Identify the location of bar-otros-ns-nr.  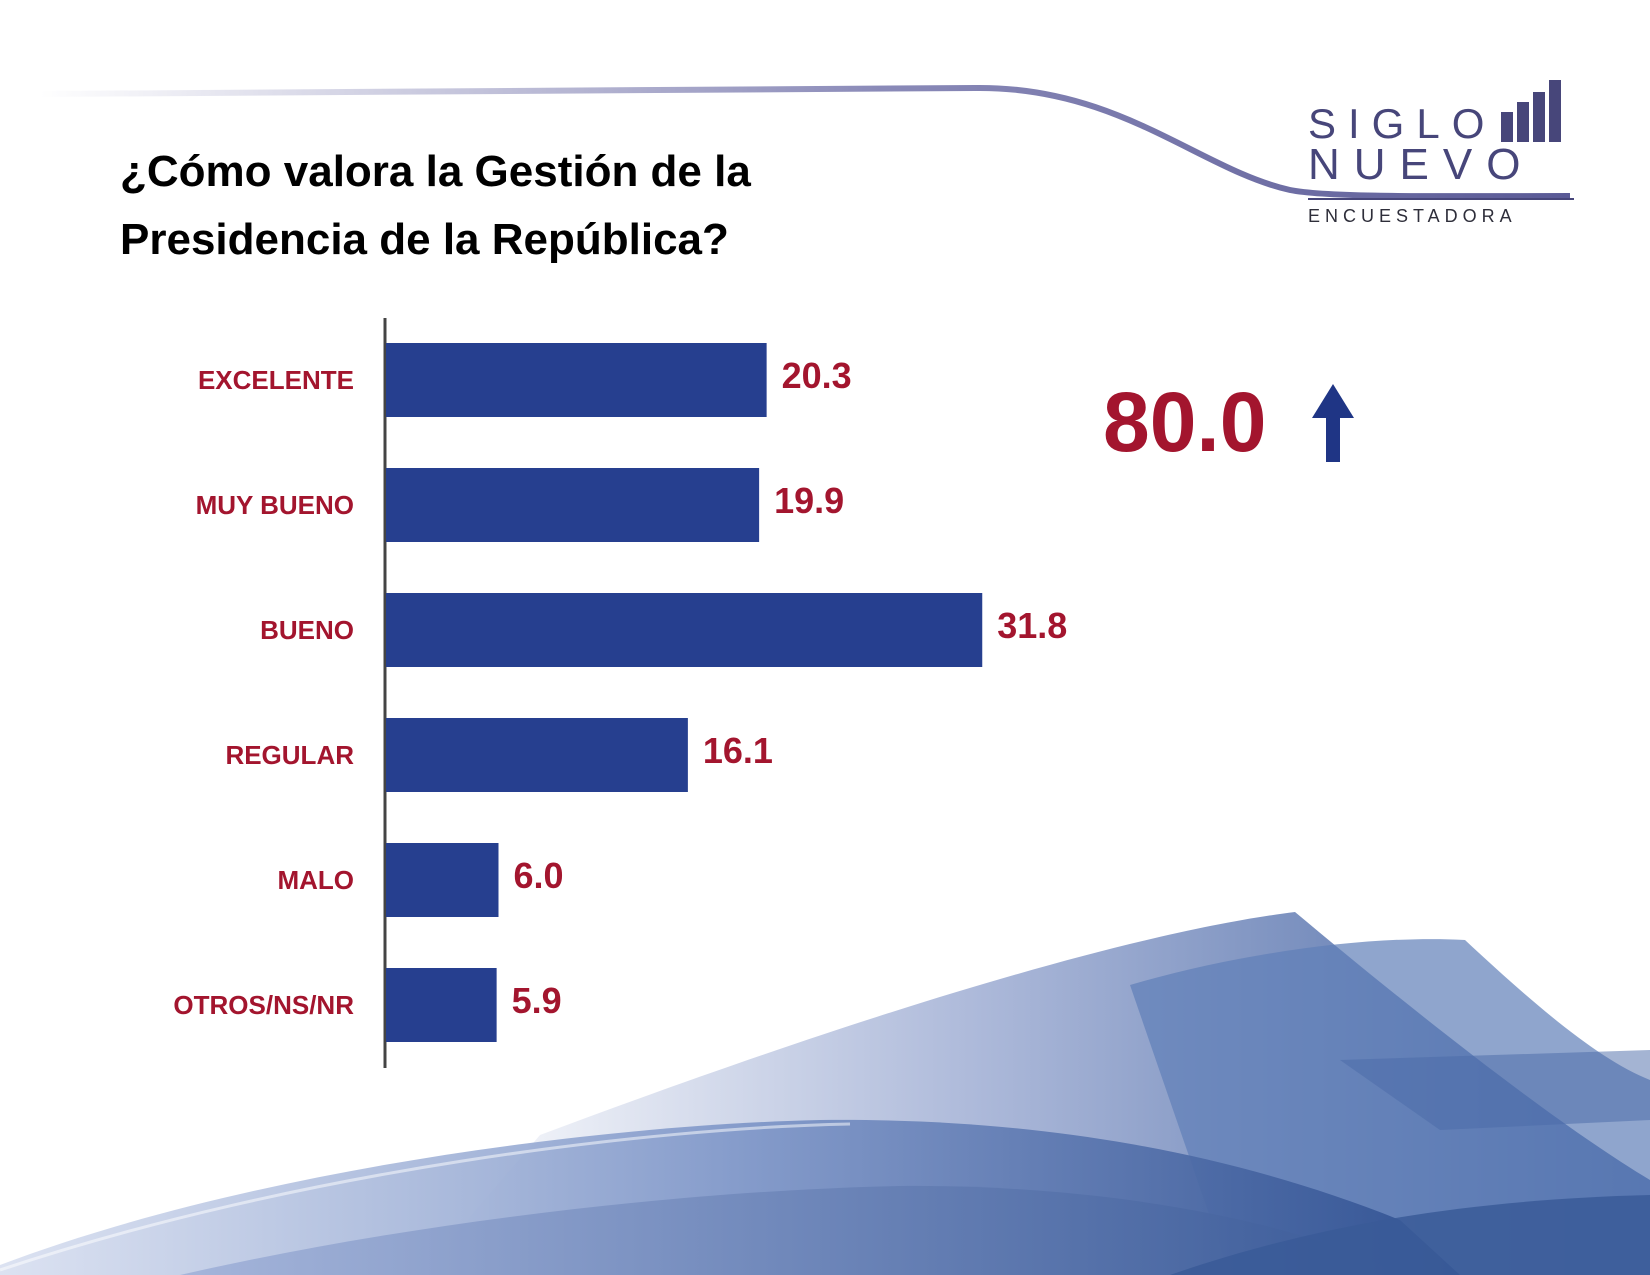
(441, 1005).